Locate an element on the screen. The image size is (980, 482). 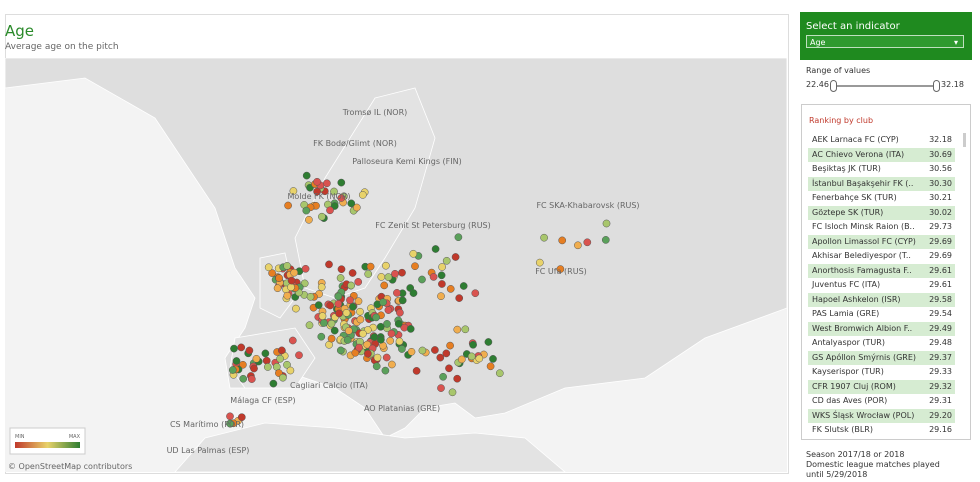
indicator-dropdown: Age is located at coordinates (885, 42).